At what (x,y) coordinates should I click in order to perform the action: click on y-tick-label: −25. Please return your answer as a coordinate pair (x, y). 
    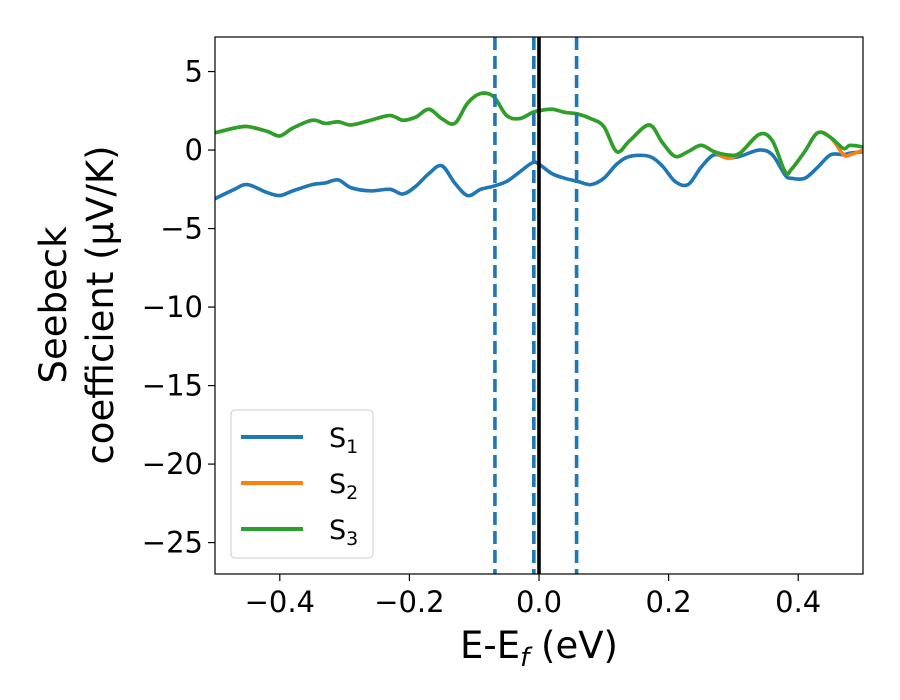
    Looking at the image, I should click on (172, 543).